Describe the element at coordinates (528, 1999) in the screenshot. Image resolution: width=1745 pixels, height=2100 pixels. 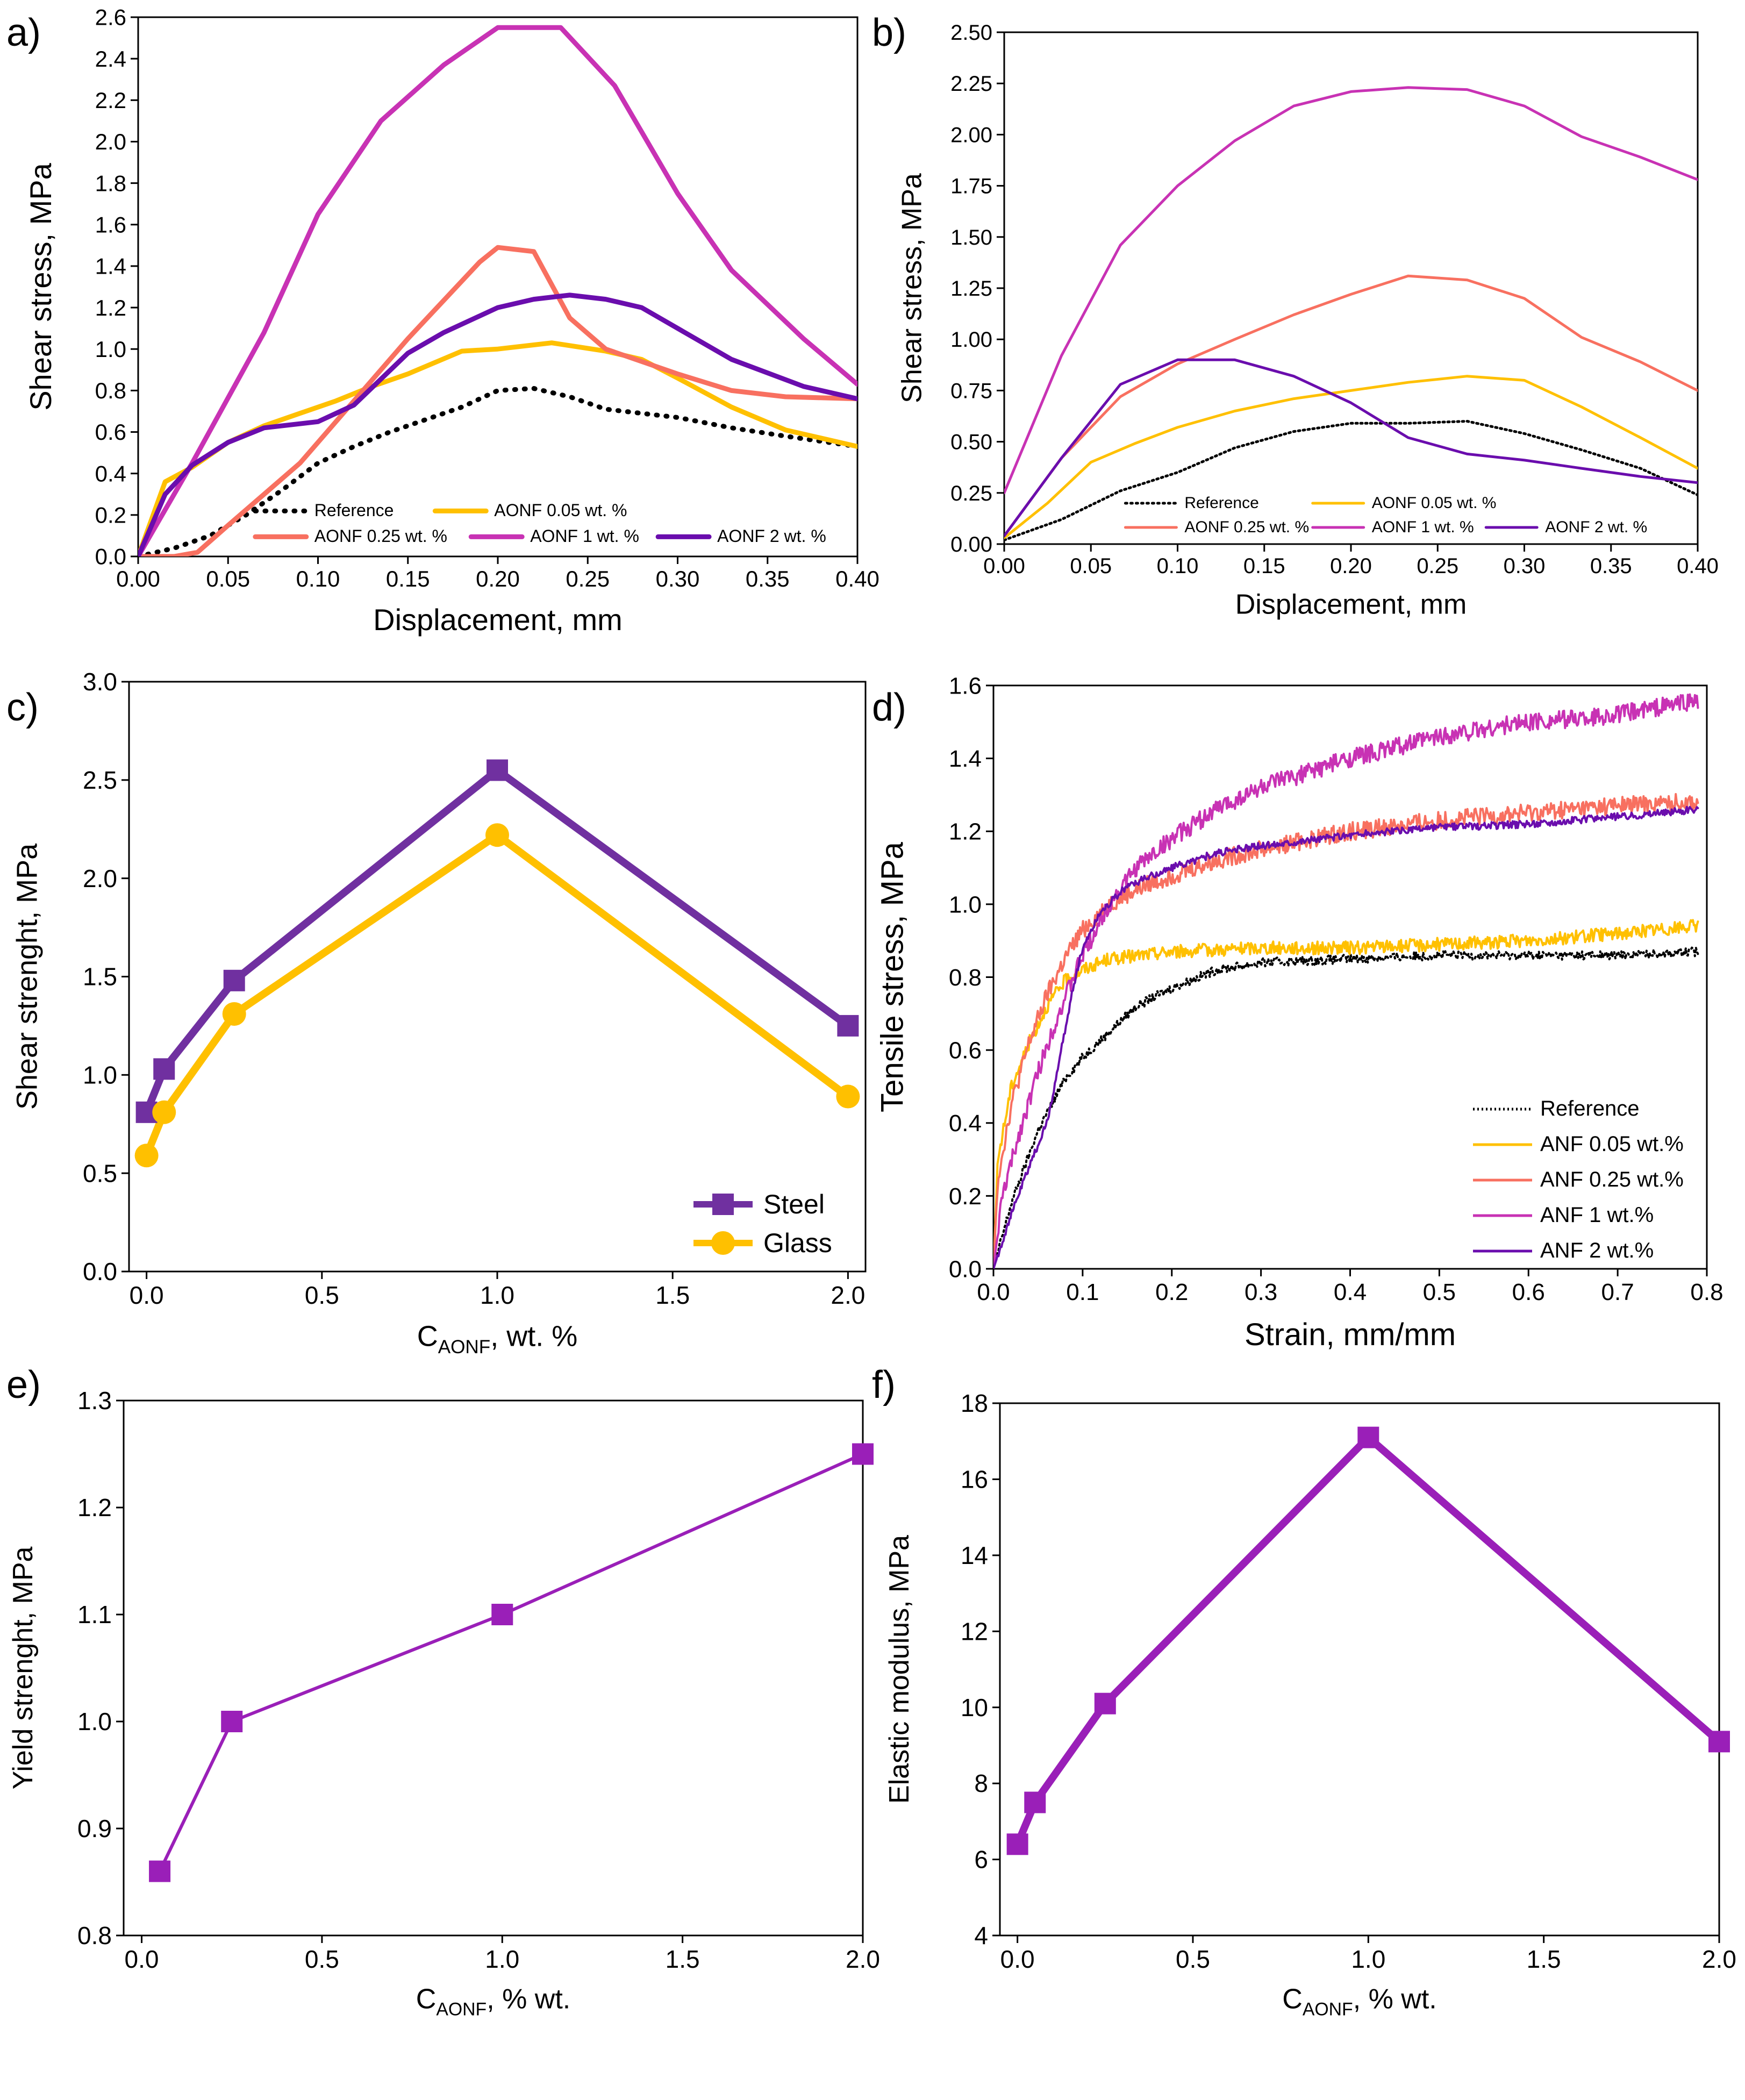
I see `x-axis-title-unit: , % wt.` at that location.